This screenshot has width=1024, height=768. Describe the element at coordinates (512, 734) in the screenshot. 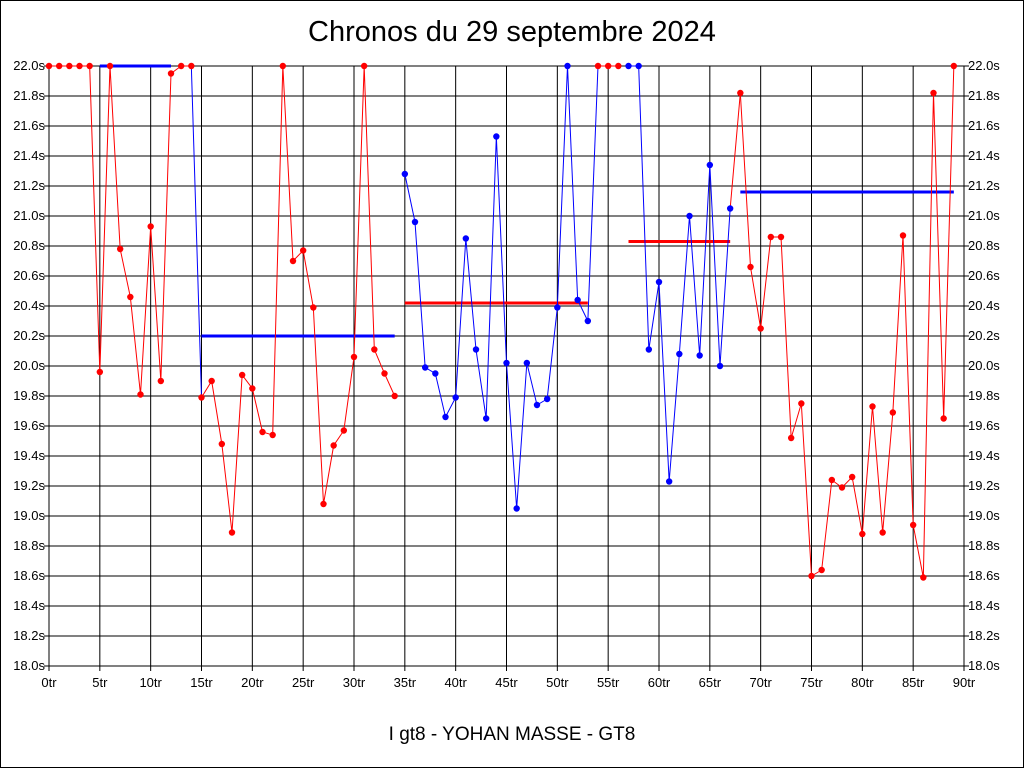

I see `chart-footer: I gt8 - YOHAN MASSE - GT8` at that location.